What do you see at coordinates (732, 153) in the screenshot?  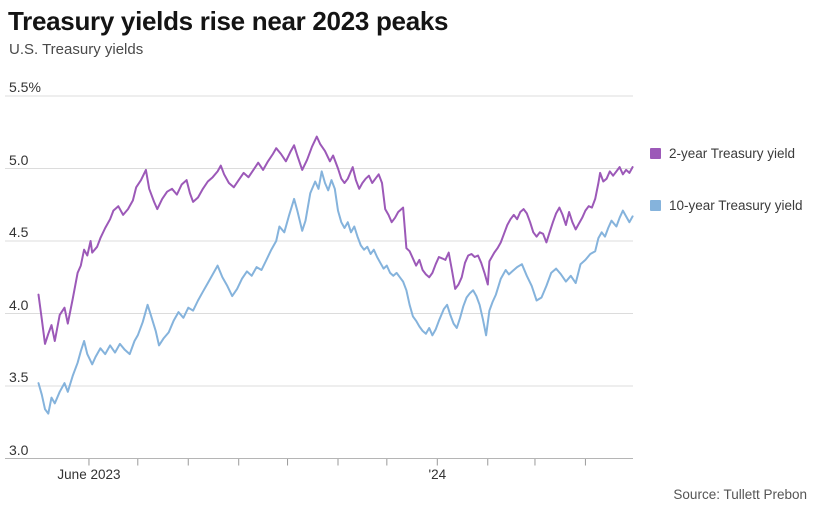 I see `legend-label-2-year: 2-year Treasury yield` at bounding box center [732, 153].